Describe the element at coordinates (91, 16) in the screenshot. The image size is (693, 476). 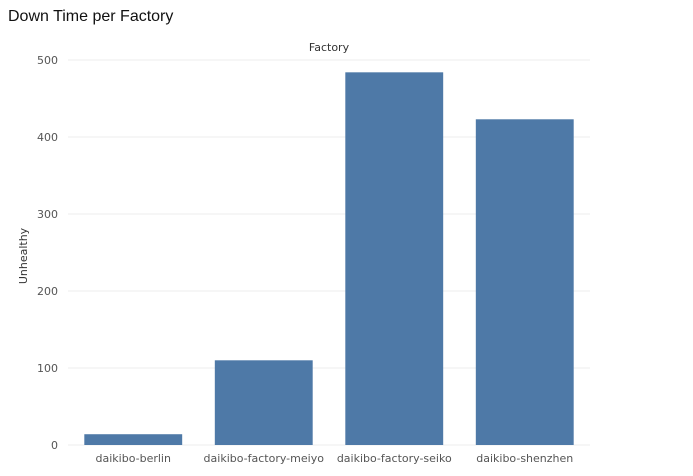
I see `page-title: Down Time per Factory` at that location.